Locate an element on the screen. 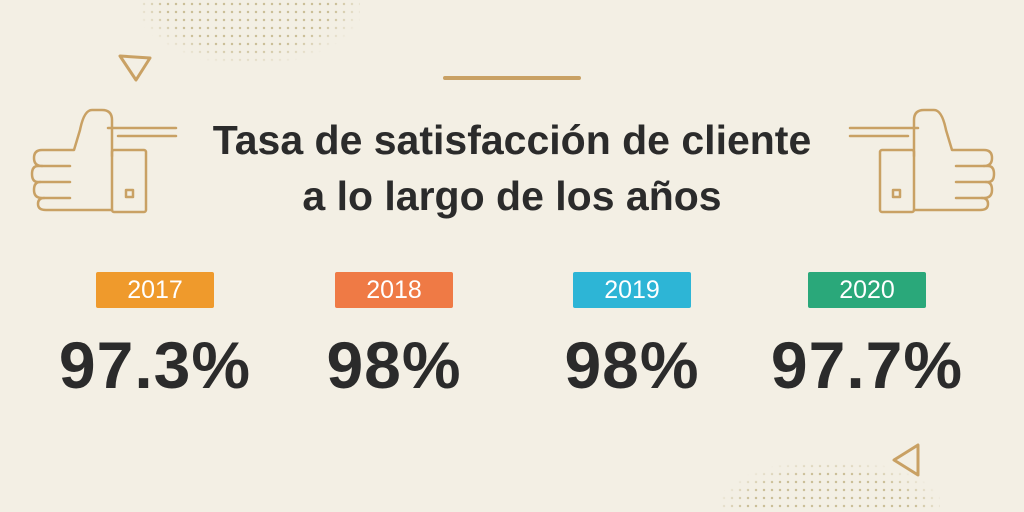 Image resolution: width=1024 pixels, height=512 pixels. stat-2019: 2019 98% is located at coordinates (632, 336).